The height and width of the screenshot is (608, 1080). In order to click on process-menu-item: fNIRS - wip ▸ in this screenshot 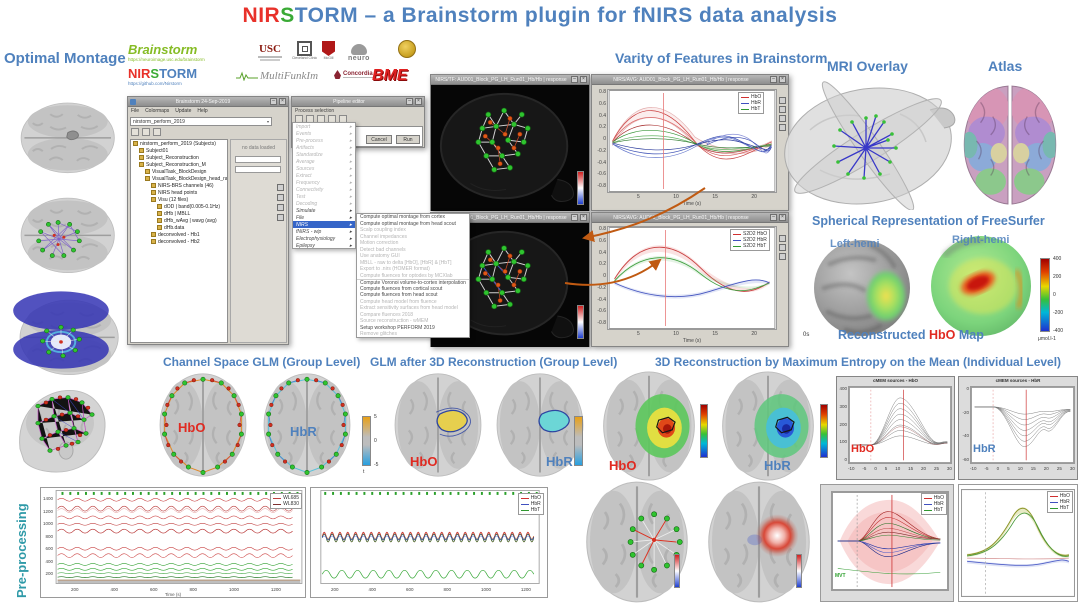, I will do `click(324, 231)`.